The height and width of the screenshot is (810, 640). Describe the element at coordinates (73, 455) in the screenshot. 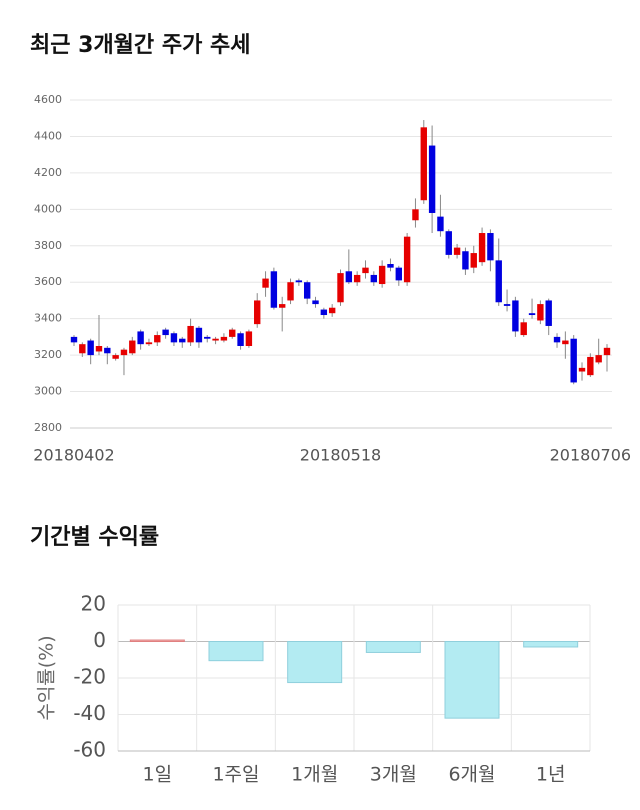

I see `x-tick-label: 20180402` at that location.